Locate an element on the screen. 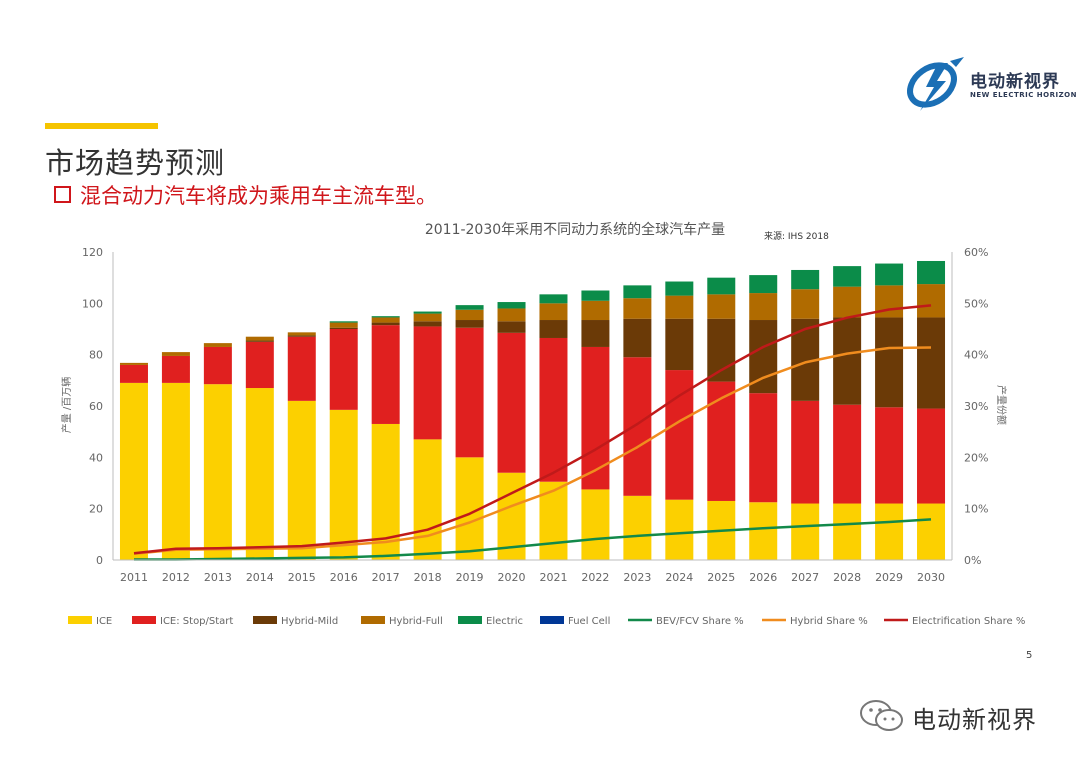 Image resolution: width=1080 pixels, height=763 pixels. wechat-watermark: 电动新视界 is located at coordinates (958, 716).